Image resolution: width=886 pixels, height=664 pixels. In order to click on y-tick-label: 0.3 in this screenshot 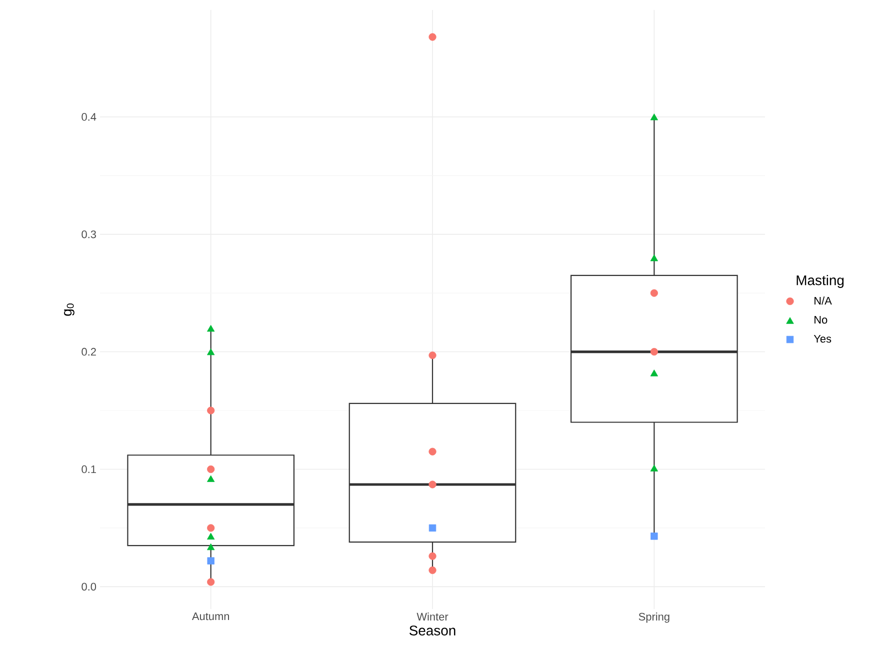, I will do `click(89, 234)`.